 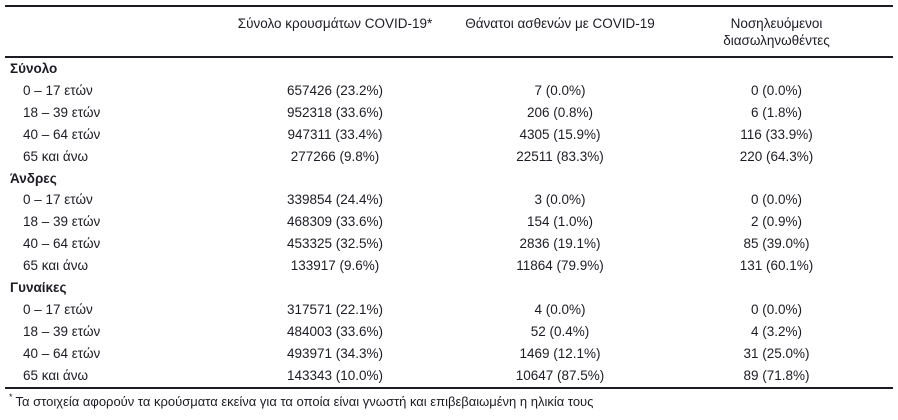 I want to click on cell-deaths: 206 (0.8%), so click(x=560, y=112).